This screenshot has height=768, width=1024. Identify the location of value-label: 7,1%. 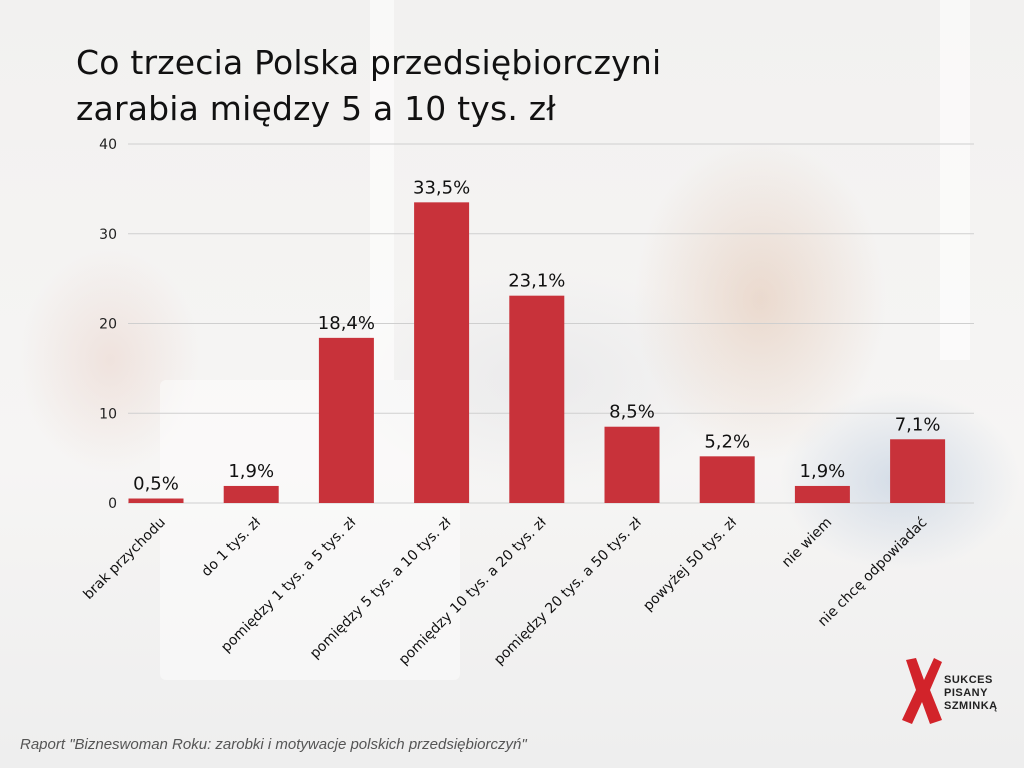
(918, 424).